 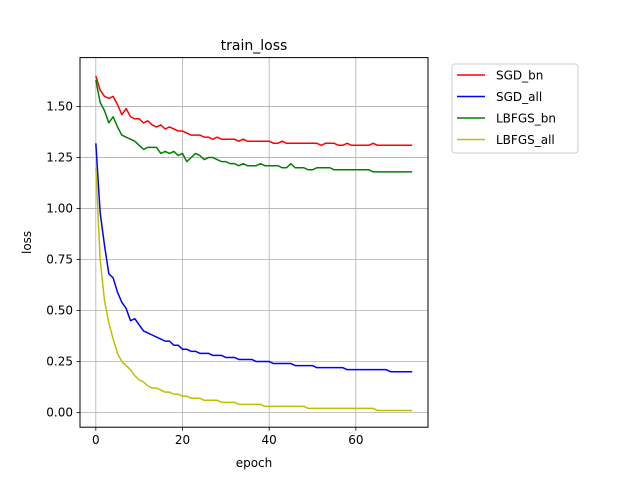 I want to click on x-tick-label: 0, so click(x=96, y=440).